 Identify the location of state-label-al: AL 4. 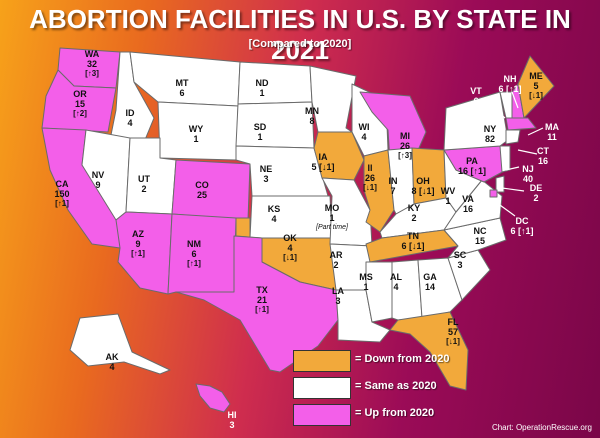
(396, 282).